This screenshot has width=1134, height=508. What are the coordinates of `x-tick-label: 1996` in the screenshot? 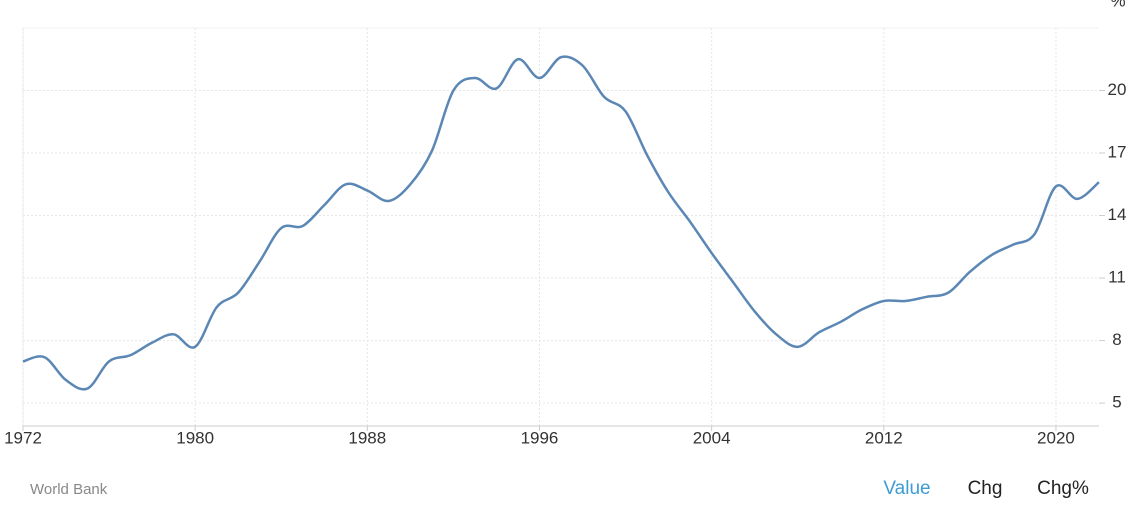 It's located at (540, 437).